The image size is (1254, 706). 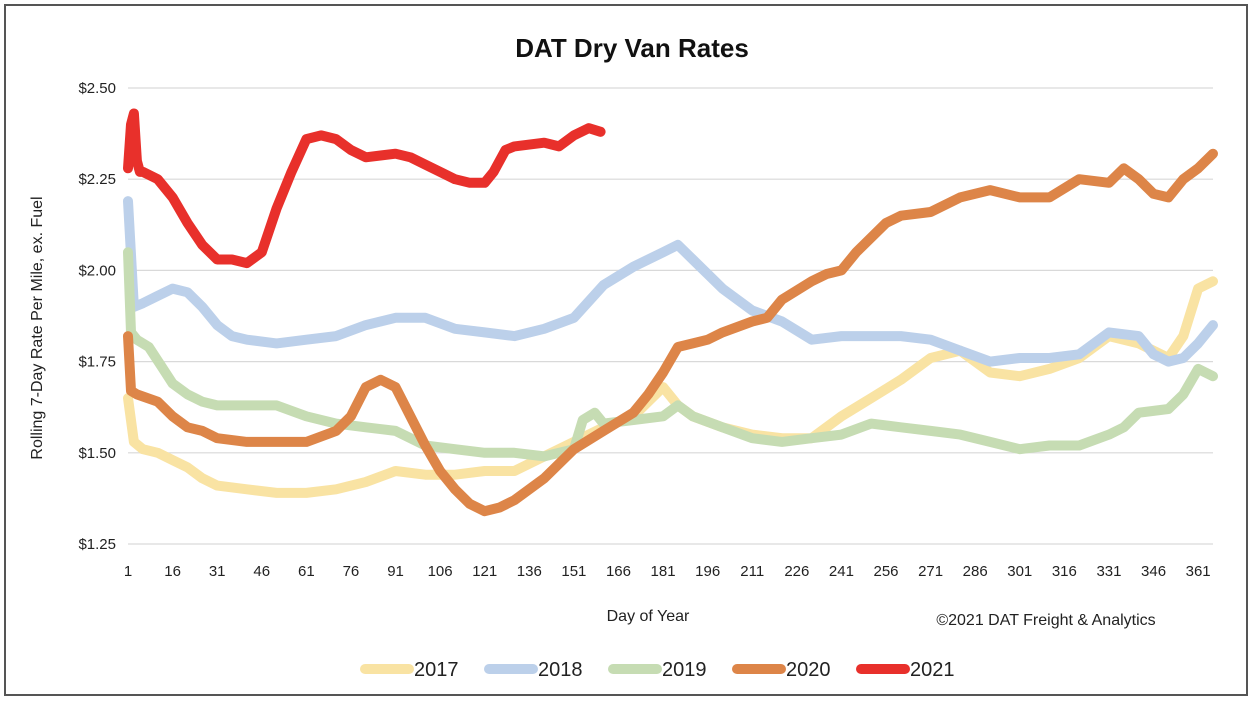 I want to click on x-tick-label: 361, so click(x=1198, y=571).